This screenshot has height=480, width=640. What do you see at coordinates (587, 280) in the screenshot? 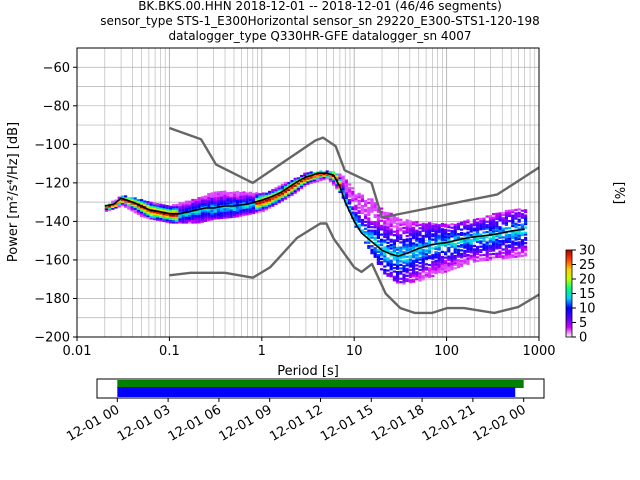
I see `colorbar-tick-label: 20` at bounding box center [587, 280].